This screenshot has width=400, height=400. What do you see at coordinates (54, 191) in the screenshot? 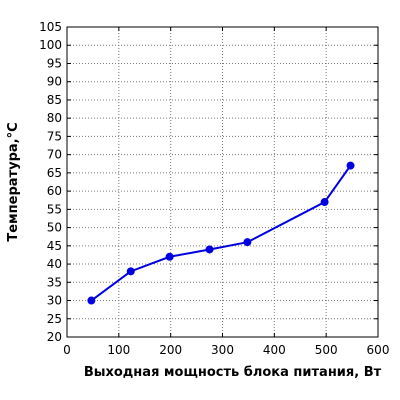
I see `y-tick-label: 60` at bounding box center [54, 191].